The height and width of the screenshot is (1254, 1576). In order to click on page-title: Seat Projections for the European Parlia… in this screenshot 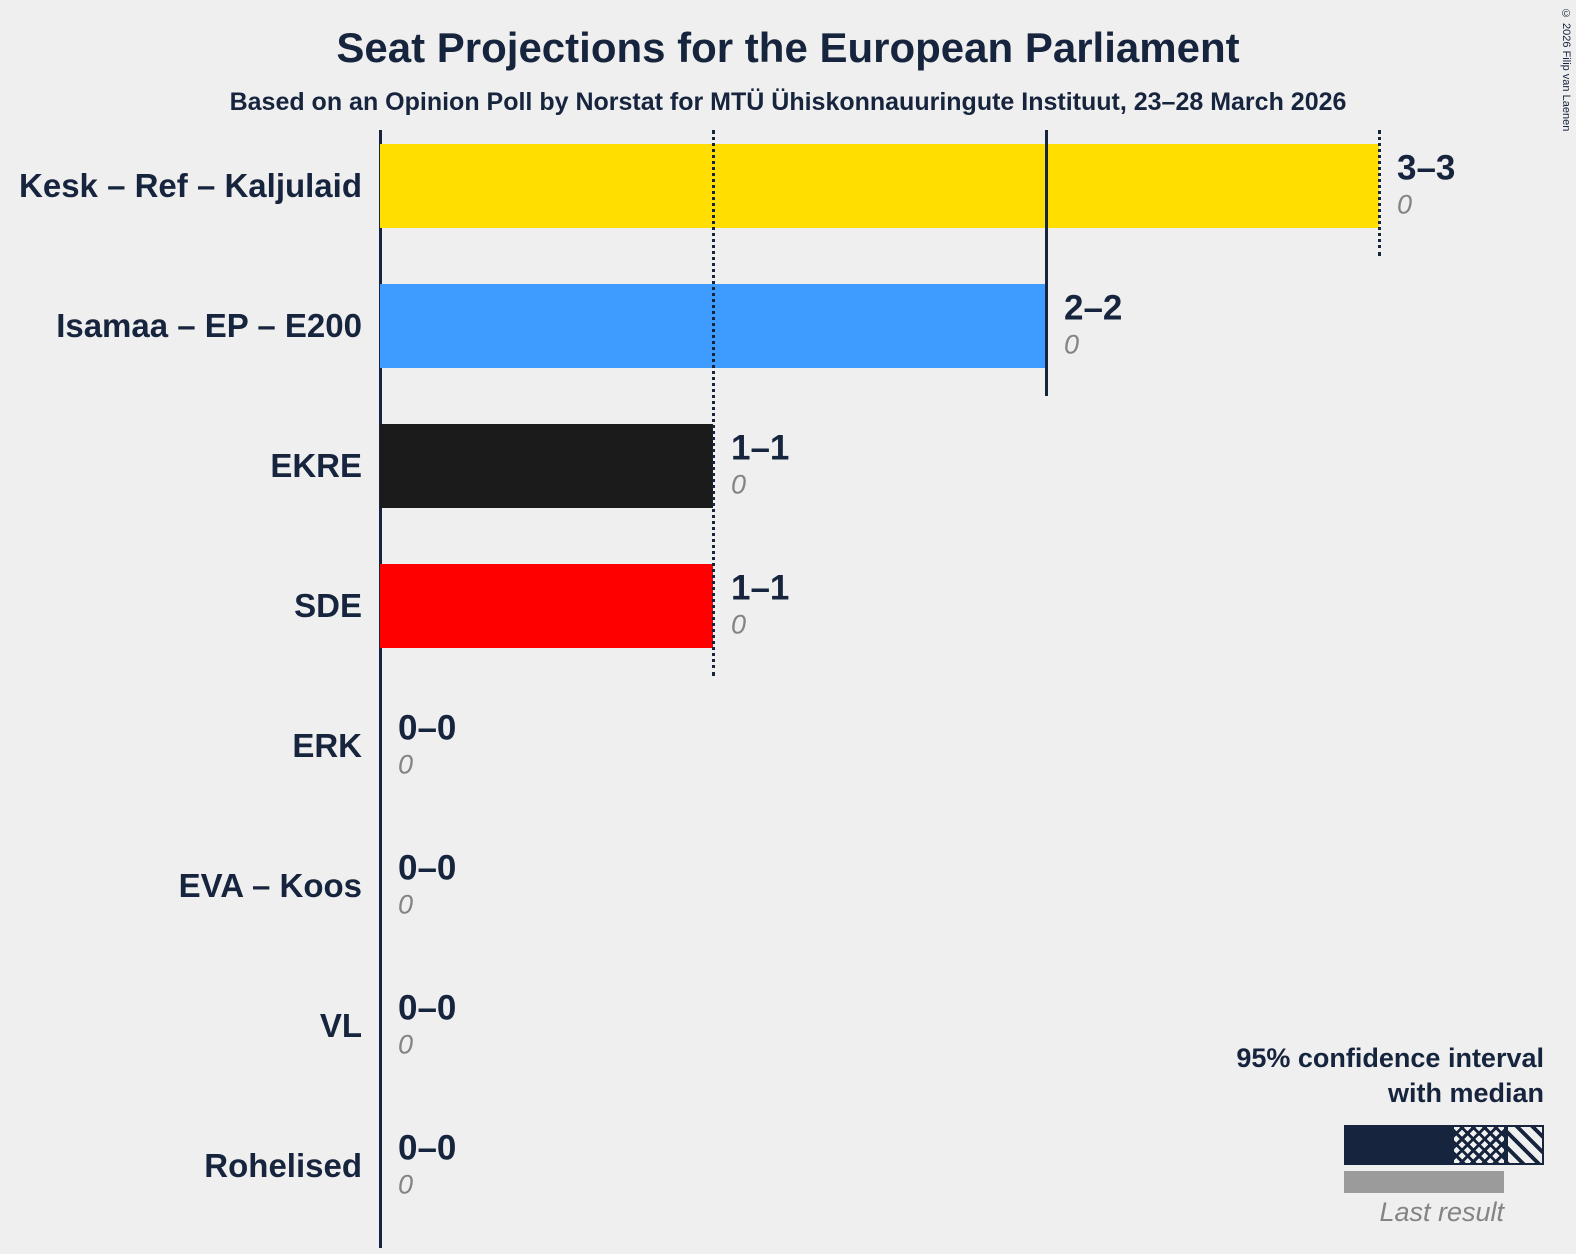, I will do `click(788, 47)`.